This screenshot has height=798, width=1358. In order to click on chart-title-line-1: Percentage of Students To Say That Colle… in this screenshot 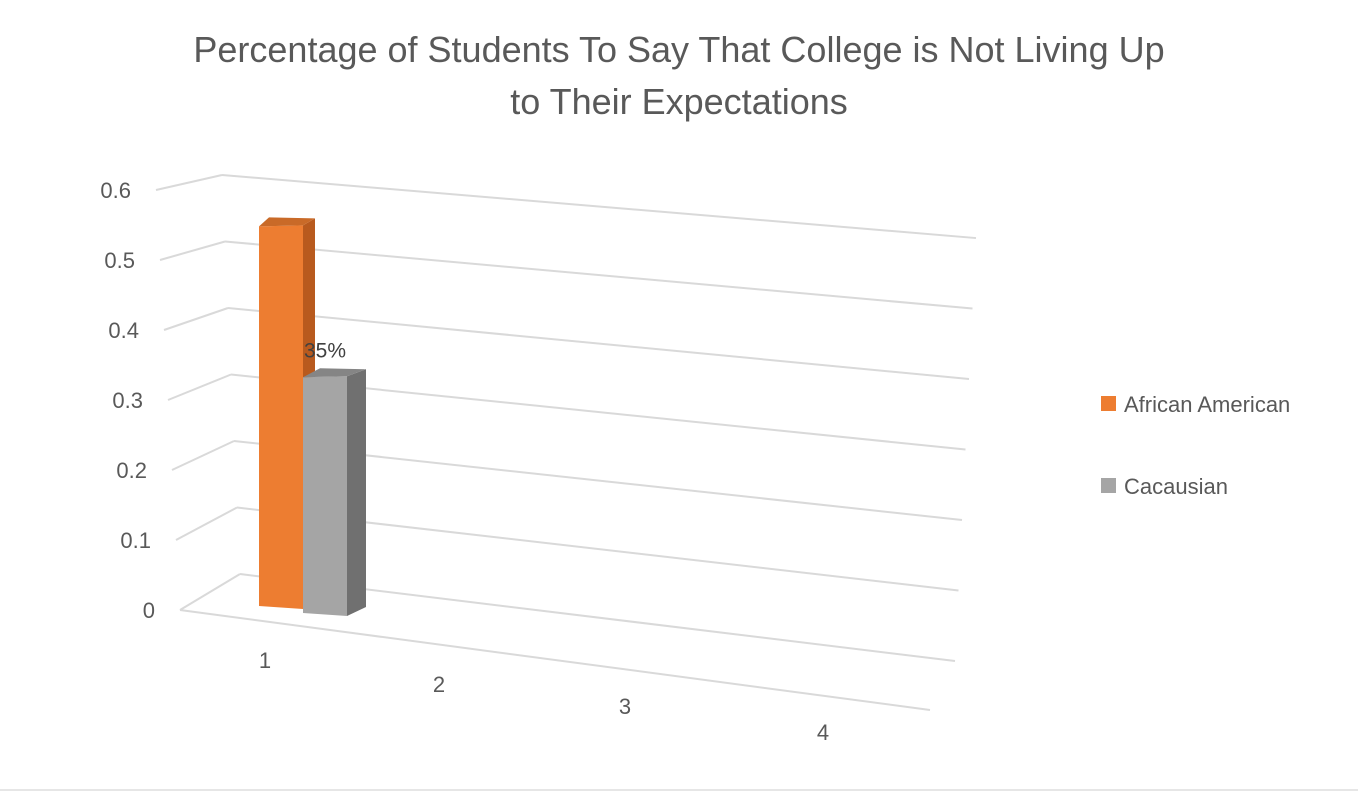, I will do `click(678, 49)`.